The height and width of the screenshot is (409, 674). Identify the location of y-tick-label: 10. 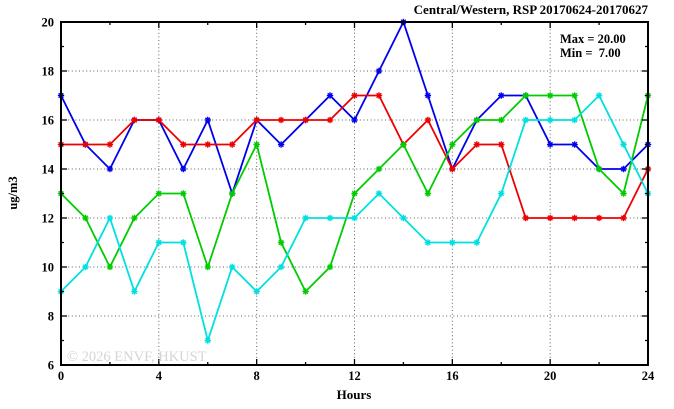
(48, 268).